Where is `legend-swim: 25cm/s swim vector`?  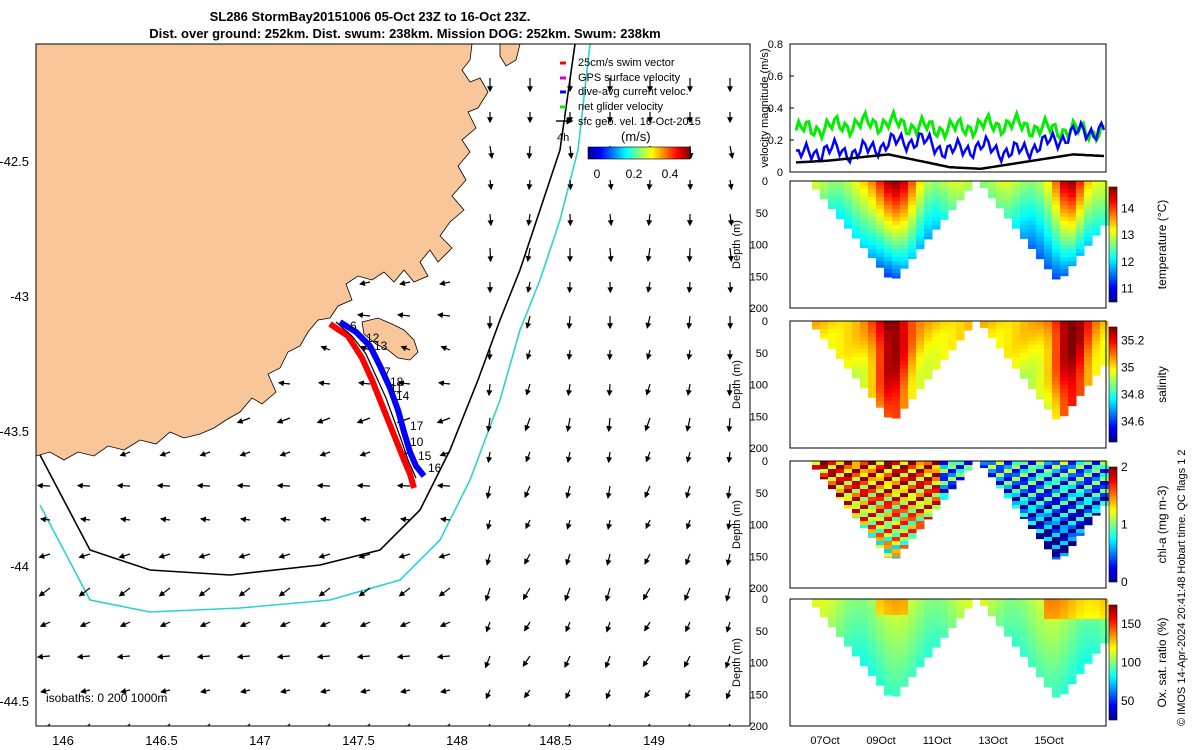
legend-swim: 25cm/s swim vector is located at coordinates (626, 63).